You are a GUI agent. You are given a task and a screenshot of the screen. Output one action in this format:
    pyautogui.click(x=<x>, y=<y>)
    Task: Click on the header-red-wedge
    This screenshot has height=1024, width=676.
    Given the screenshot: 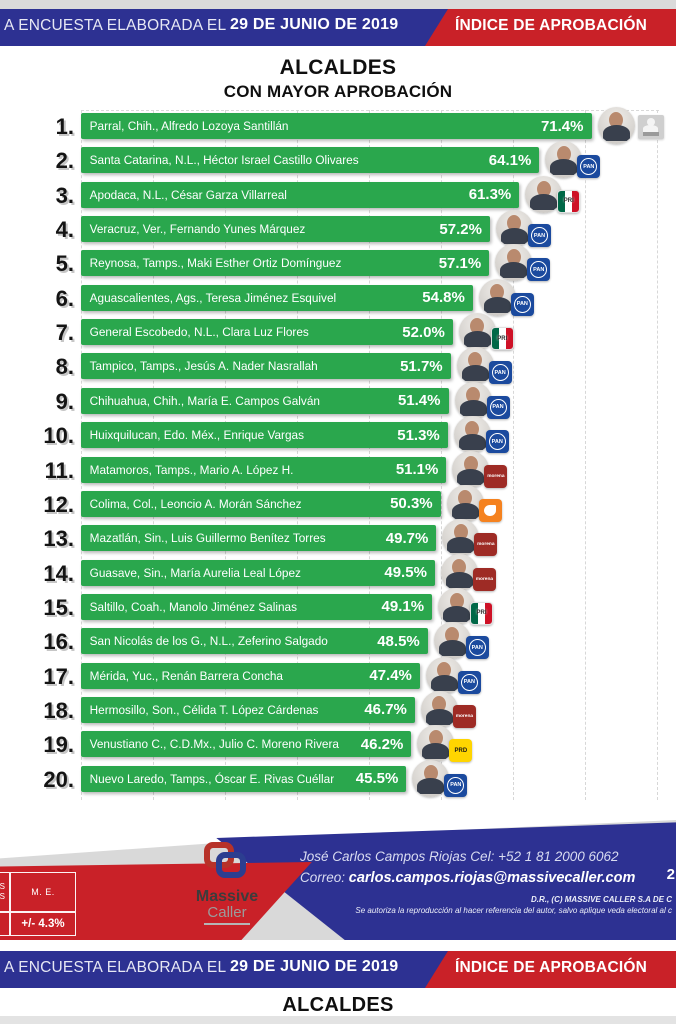 What is the action you would take?
    pyautogui.click(x=550, y=27)
    